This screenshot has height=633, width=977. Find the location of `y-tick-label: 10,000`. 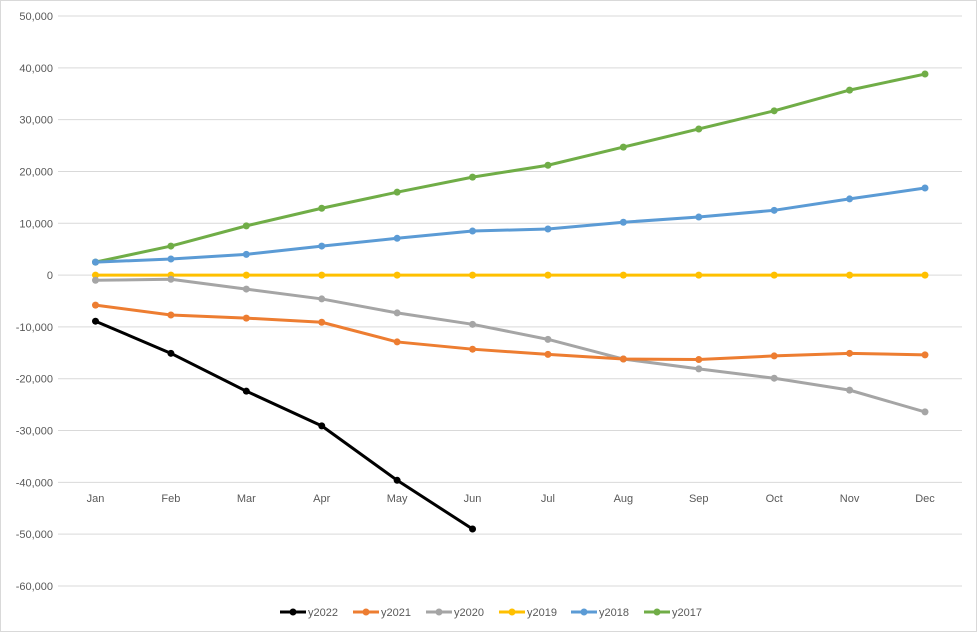

y-tick-label: 10,000 is located at coordinates (36, 224).